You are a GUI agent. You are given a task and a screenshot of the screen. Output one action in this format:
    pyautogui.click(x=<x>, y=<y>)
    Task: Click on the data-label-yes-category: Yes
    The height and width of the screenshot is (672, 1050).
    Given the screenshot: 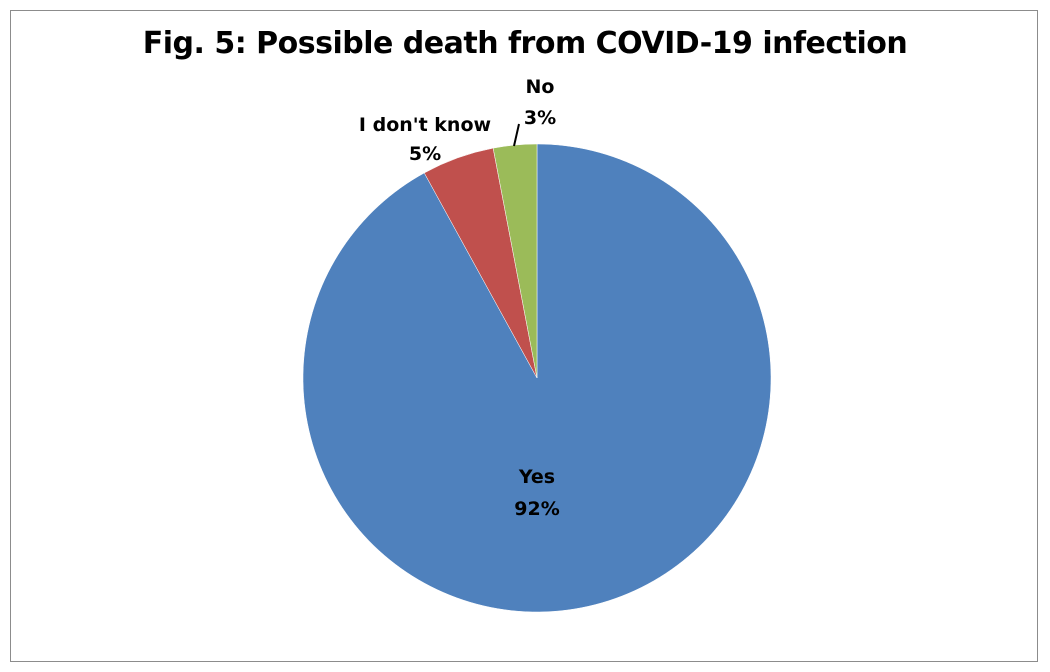 What is the action you would take?
    pyautogui.click(x=536, y=477)
    